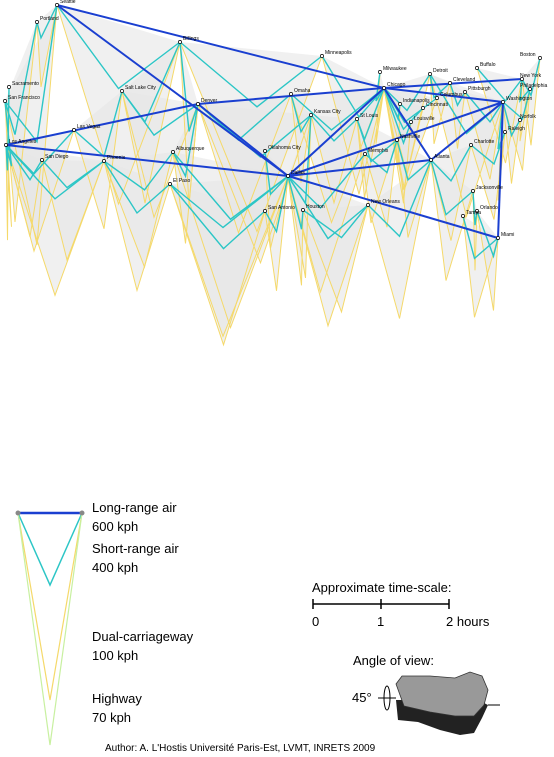 The height and width of the screenshot is (757, 554). Describe the element at coordinates (378, 151) in the screenshot. I see `city-label: Memphis` at that location.